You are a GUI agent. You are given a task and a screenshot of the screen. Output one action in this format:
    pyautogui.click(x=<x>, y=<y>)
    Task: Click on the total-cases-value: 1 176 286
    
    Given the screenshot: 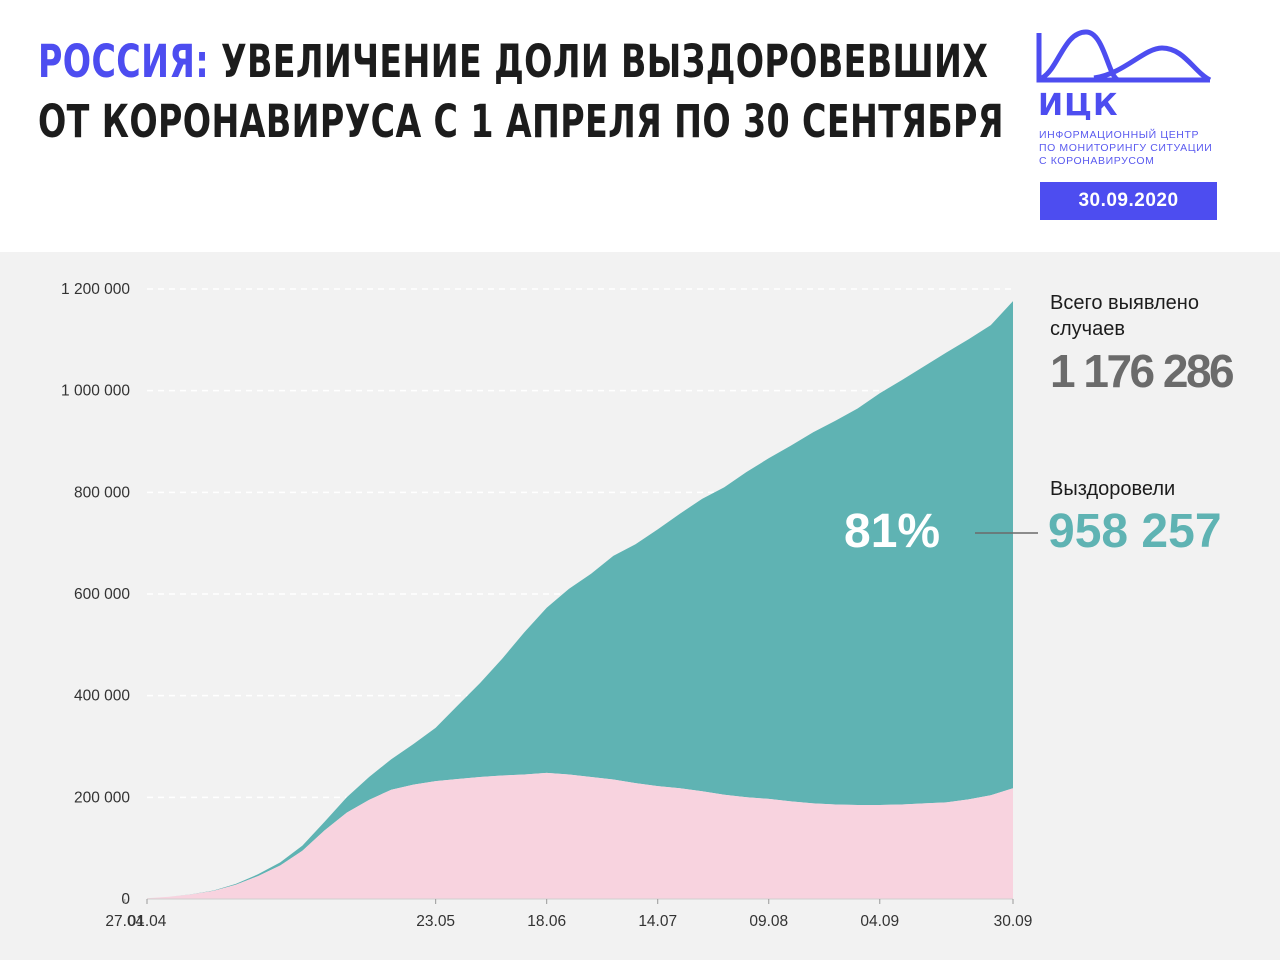 What is the action you would take?
    pyautogui.click(x=1142, y=371)
    